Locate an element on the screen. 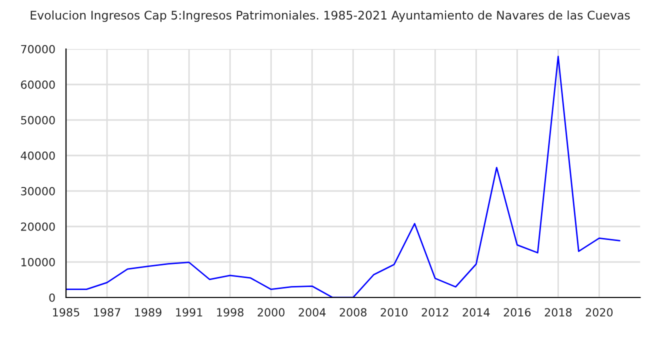  x-tick-label: 2012 is located at coordinates (435, 312).